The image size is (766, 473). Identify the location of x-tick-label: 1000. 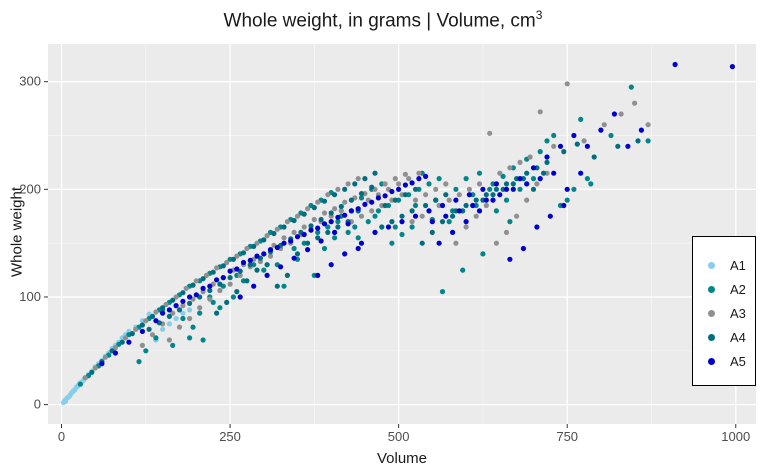
(735, 436).